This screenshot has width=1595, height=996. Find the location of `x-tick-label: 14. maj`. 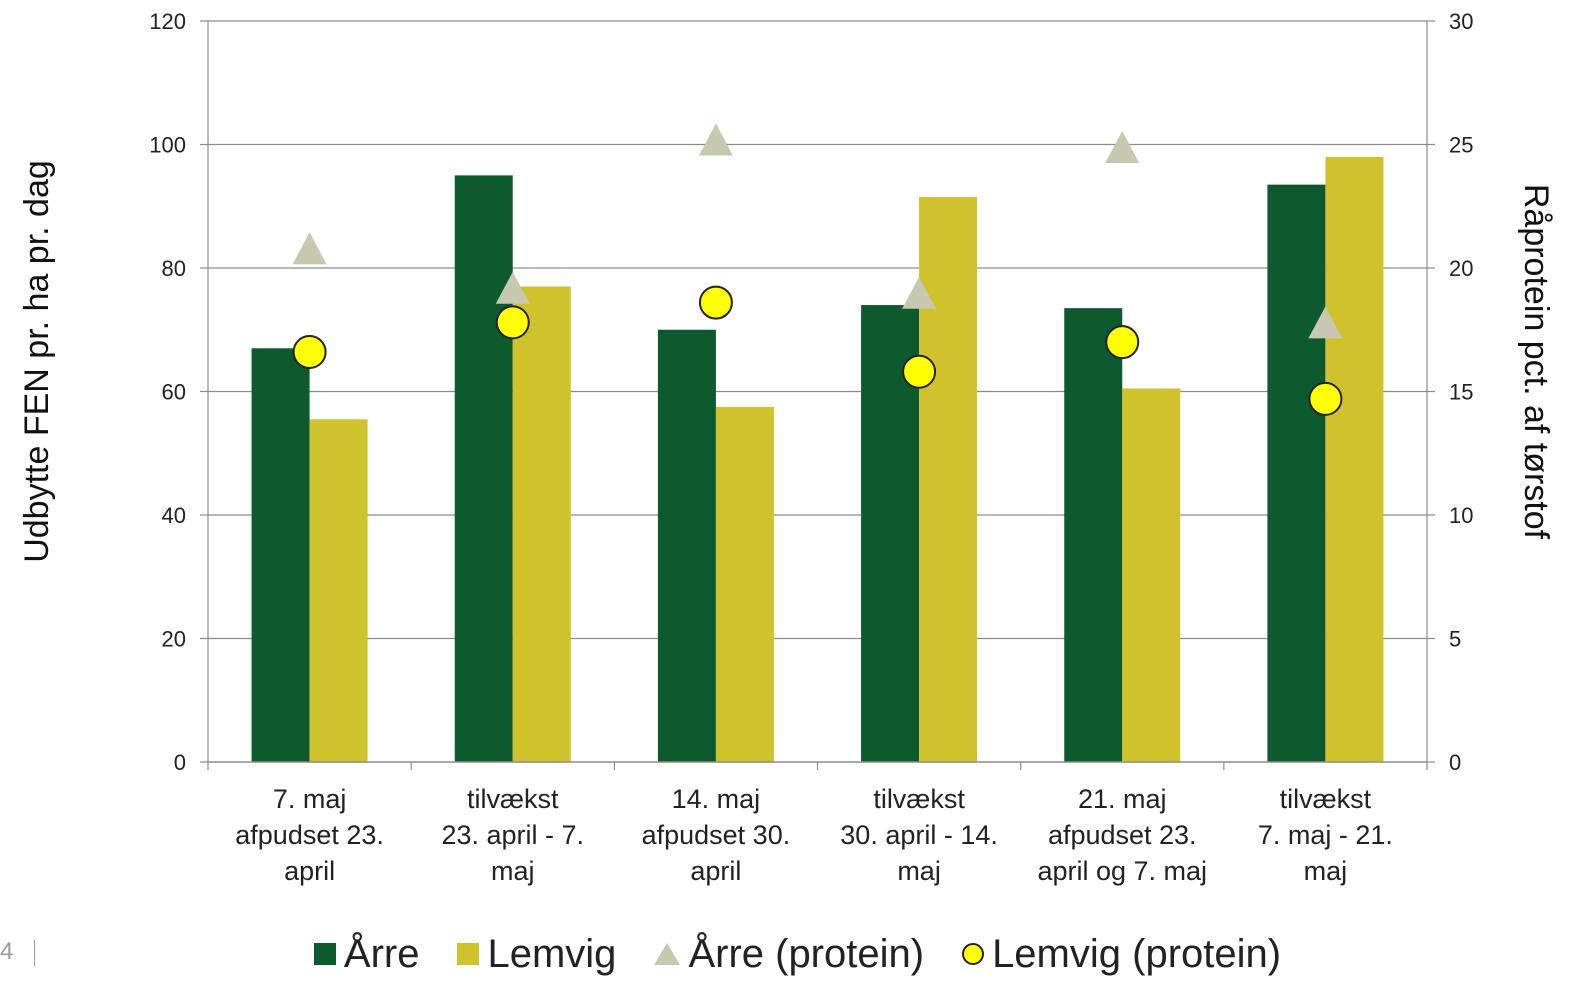

x-tick-label: 14. maj is located at coordinates (716, 799).